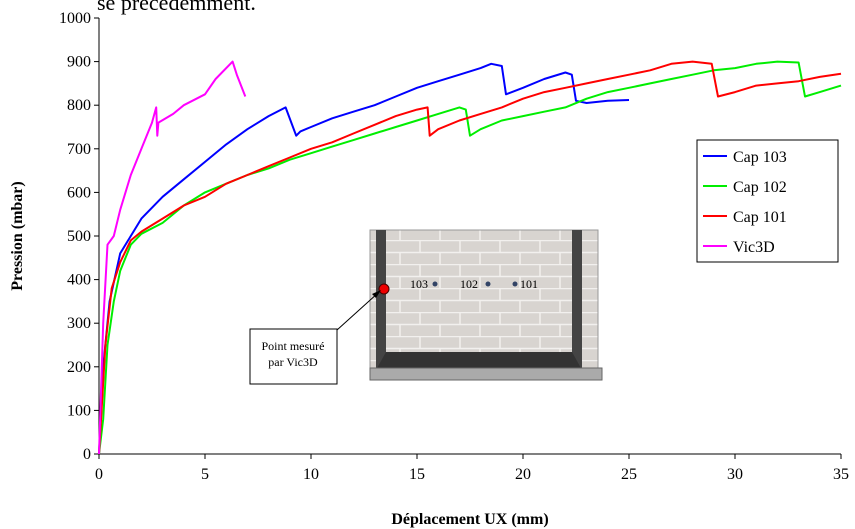  What do you see at coordinates (523, 474) in the screenshot?
I see `x-tick-label: 20` at bounding box center [523, 474].